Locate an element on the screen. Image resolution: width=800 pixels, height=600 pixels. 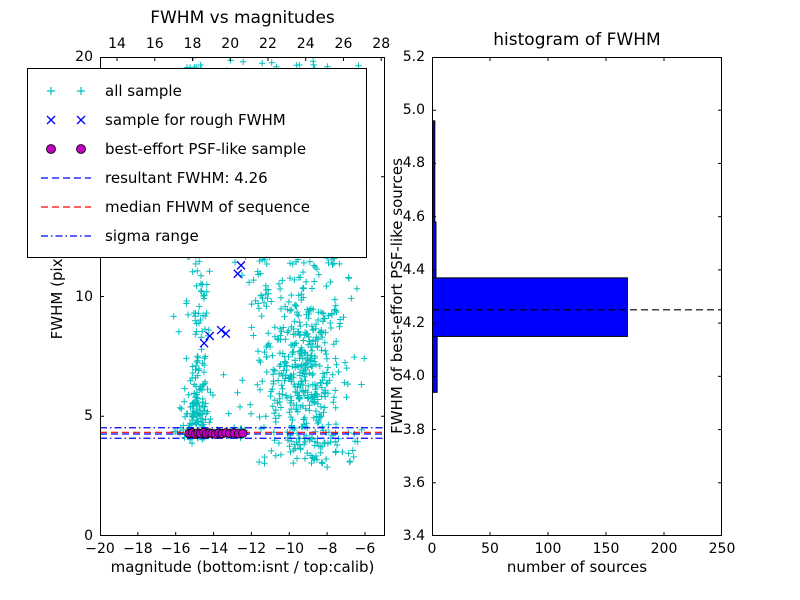
scatter-top-x-tick-label: 14 is located at coordinates (117, 44).